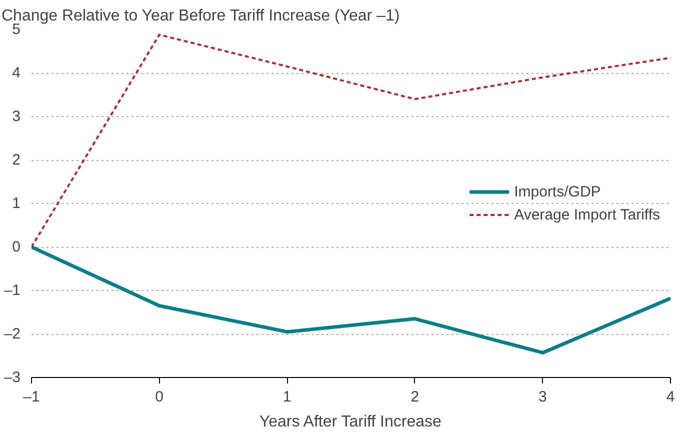  Describe the element at coordinates (12, 334) in the screenshot. I see `y-tick-label: –2` at that location.